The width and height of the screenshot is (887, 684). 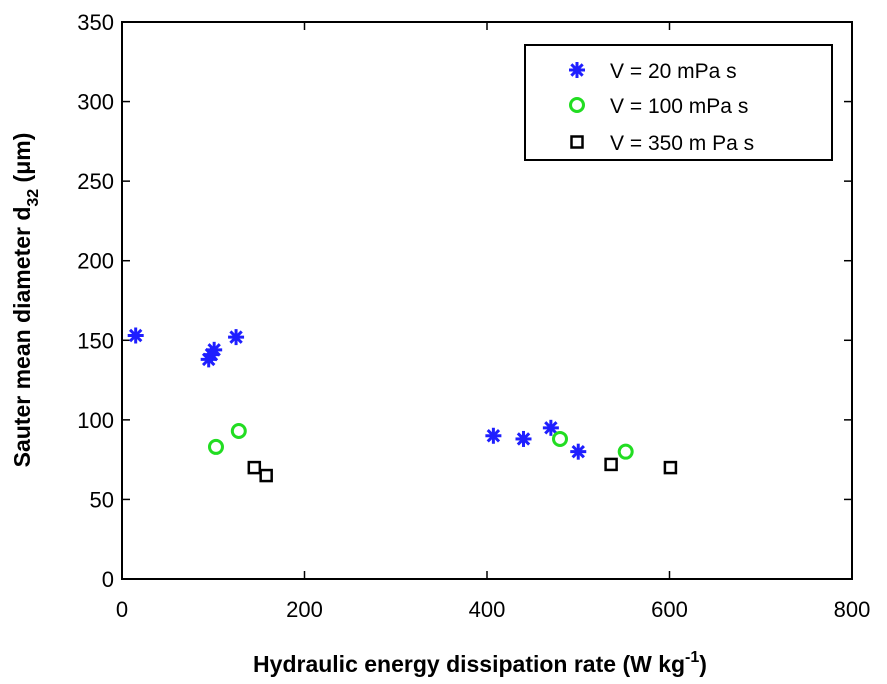 What do you see at coordinates (577, 105) in the screenshot?
I see `legend-marker-circle` at bounding box center [577, 105].